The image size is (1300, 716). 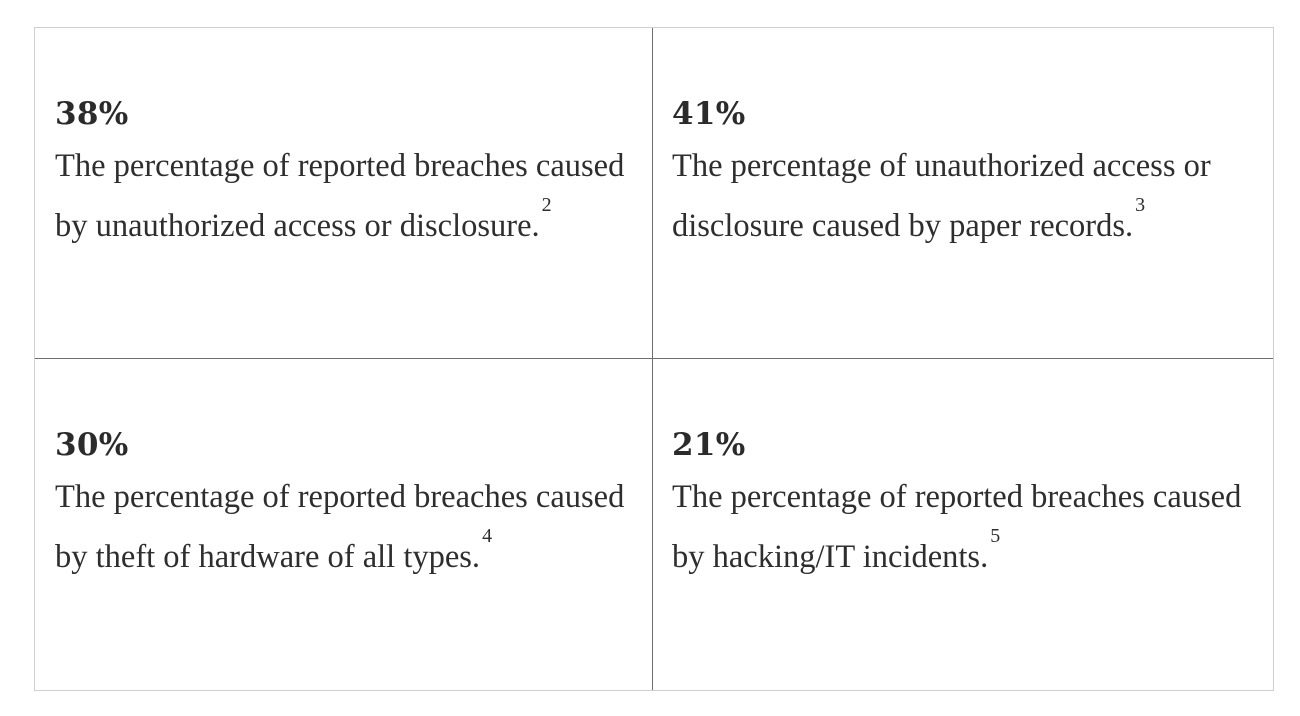 I want to click on footnote-marker: 3, so click(x=1140, y=205).